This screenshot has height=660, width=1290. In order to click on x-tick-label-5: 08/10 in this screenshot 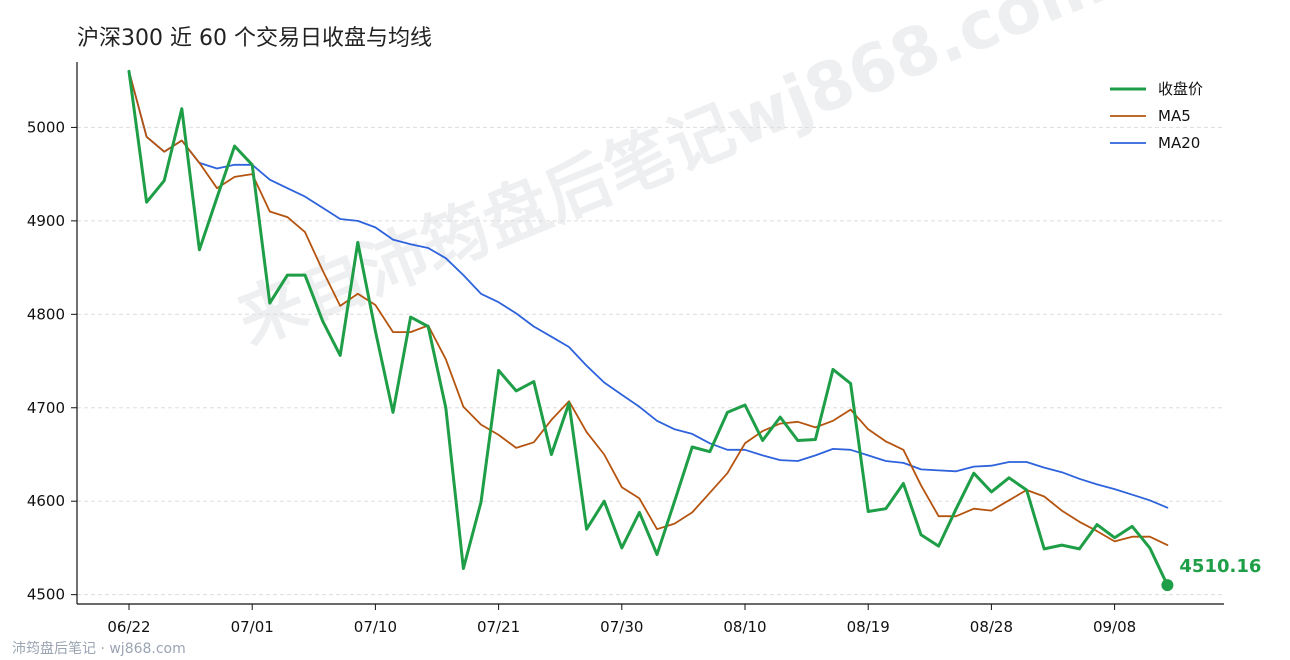, I will do `click(744, 627)`.